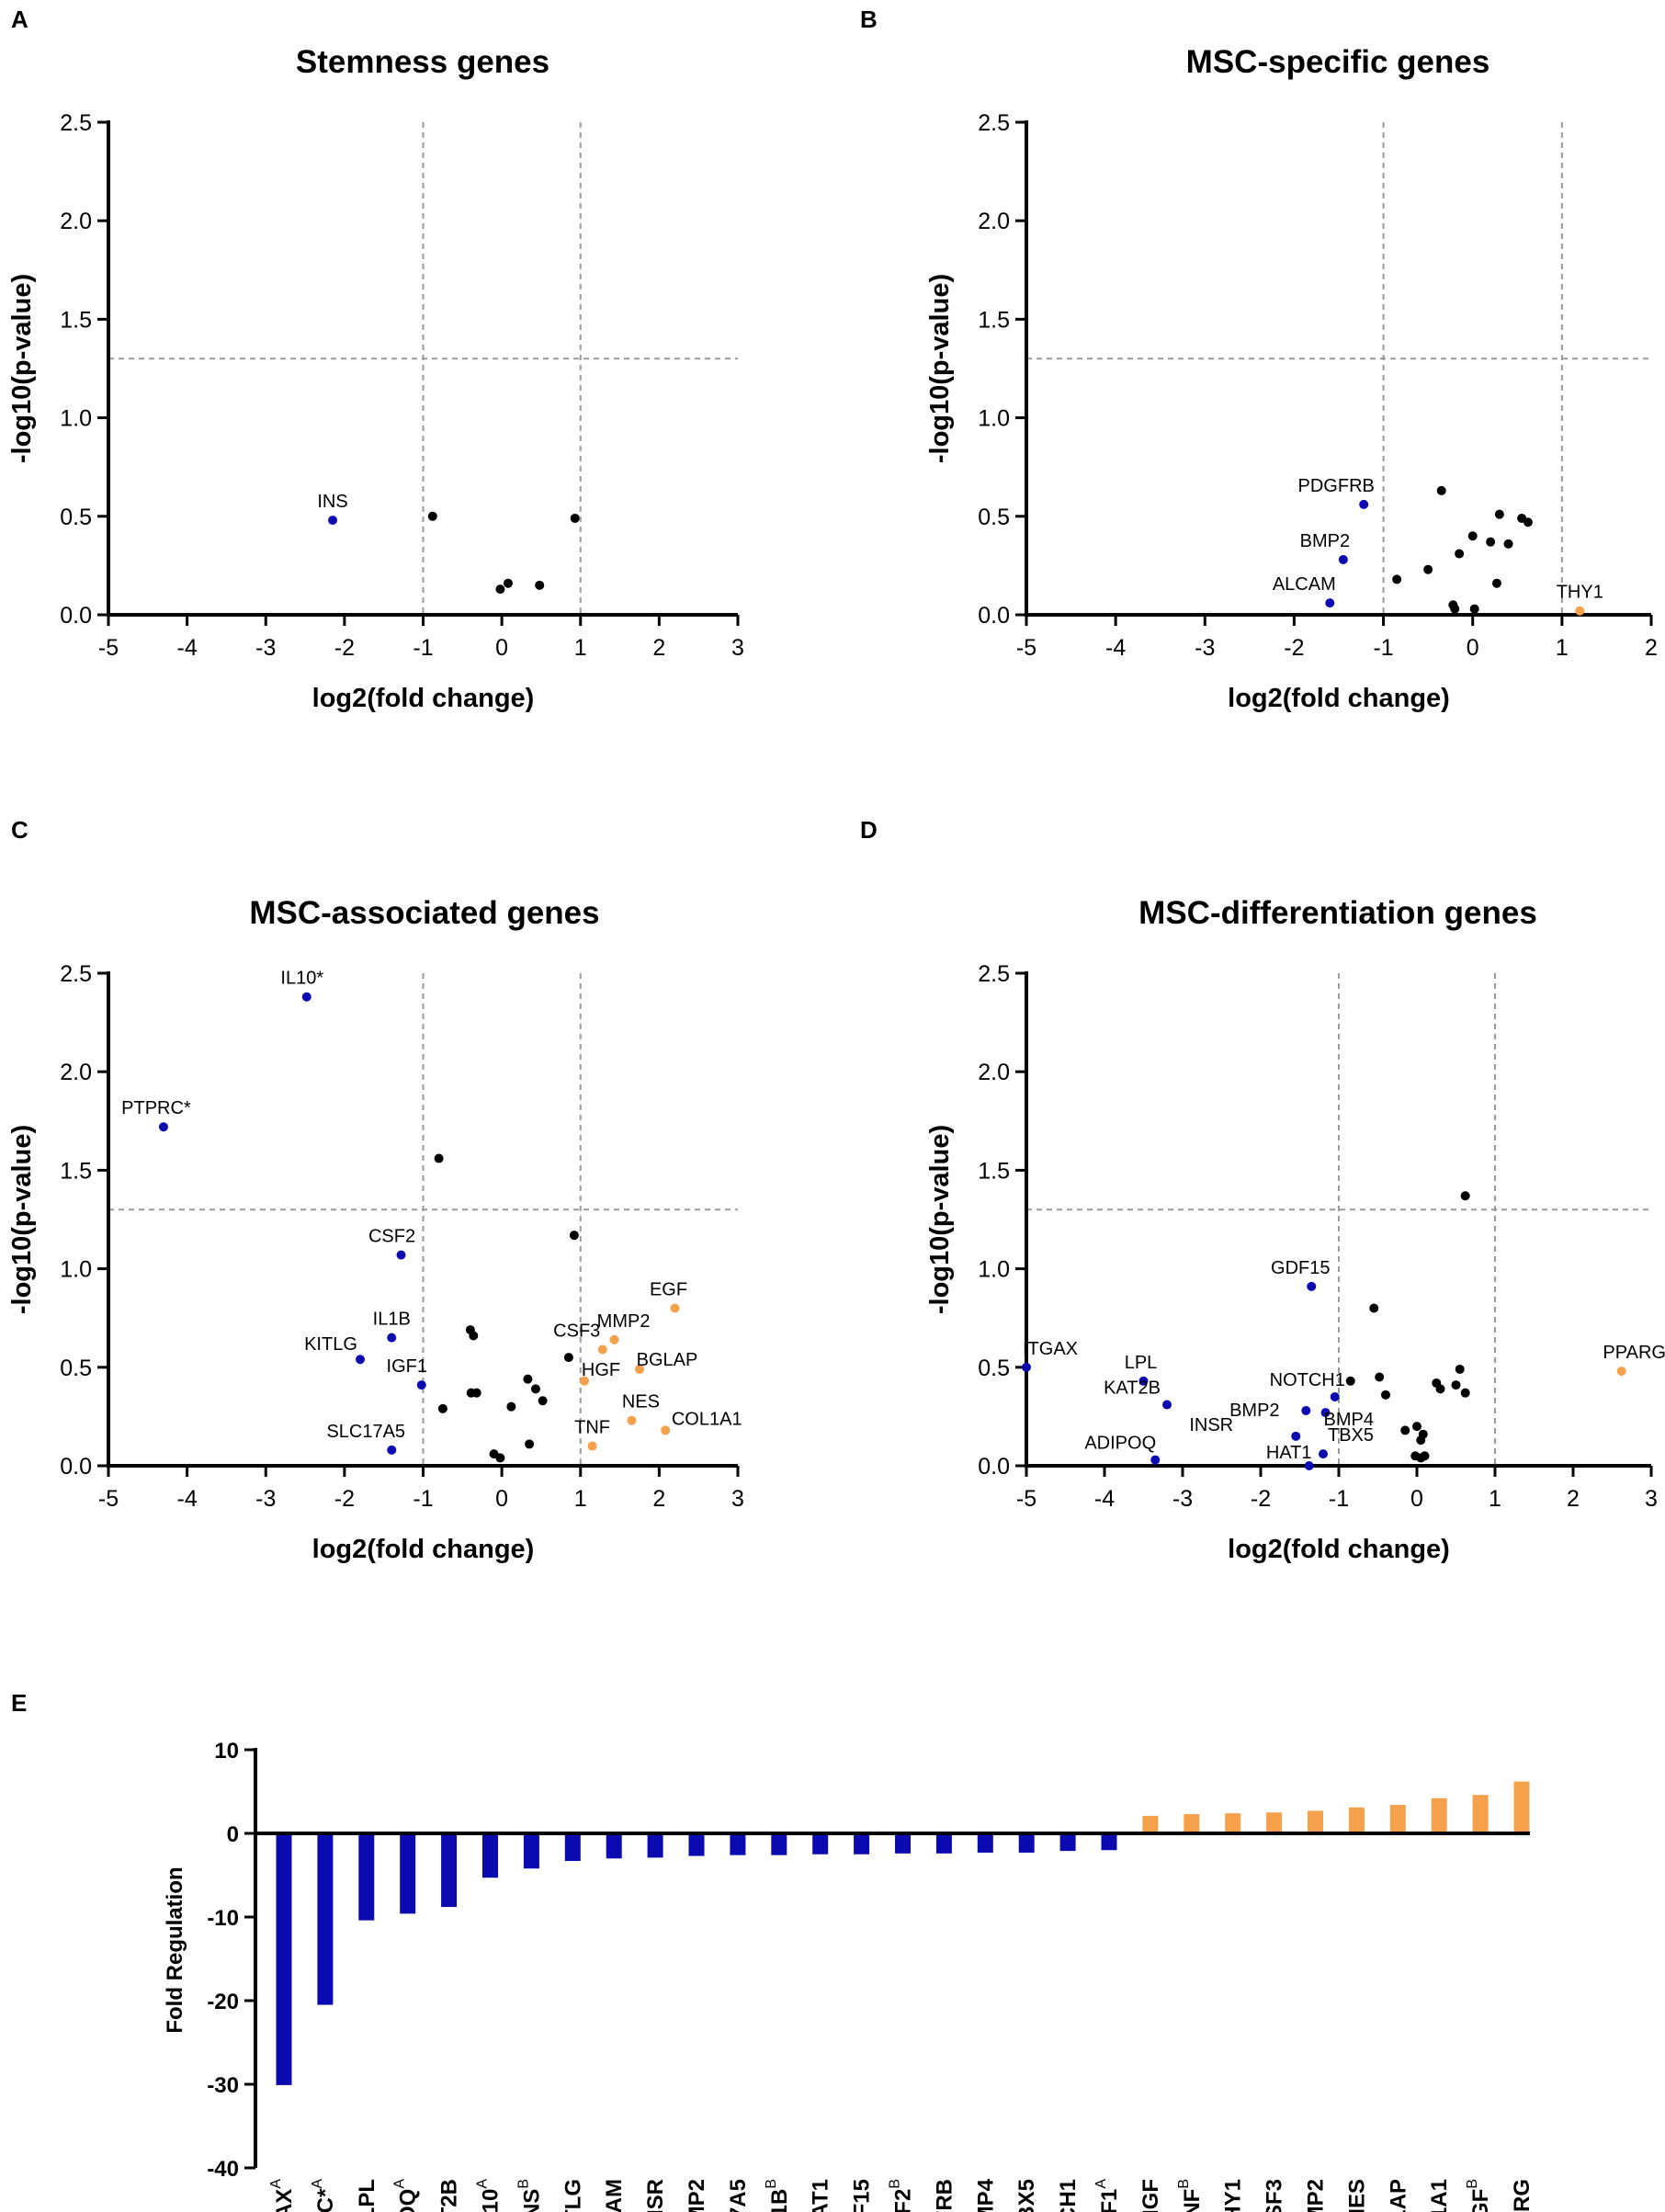  Describe the element at coordinates (903, 1843) in the screenshot. I see `bar-csf2` at that location.